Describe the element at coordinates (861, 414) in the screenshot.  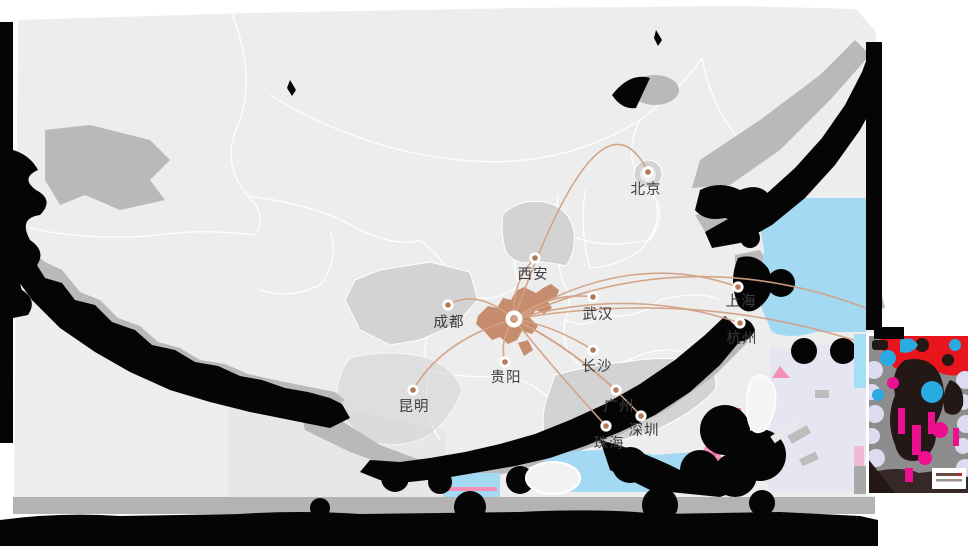
I see `poster-side-strips` at that location.